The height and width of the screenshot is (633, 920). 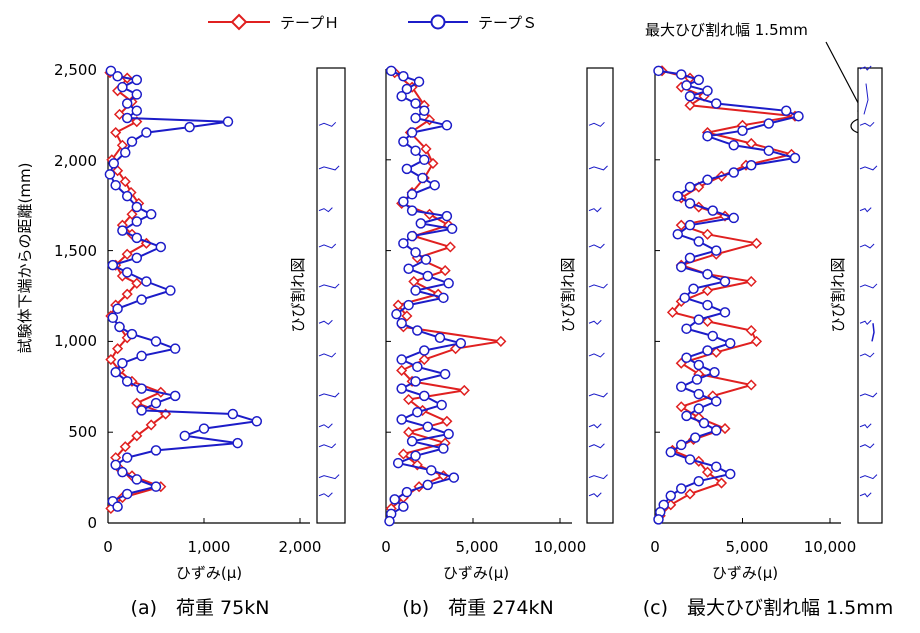 What do you see at coordinates (239, 22) in the screenshot?
I see `legend-marker-h` at bounding box center [239, 22].